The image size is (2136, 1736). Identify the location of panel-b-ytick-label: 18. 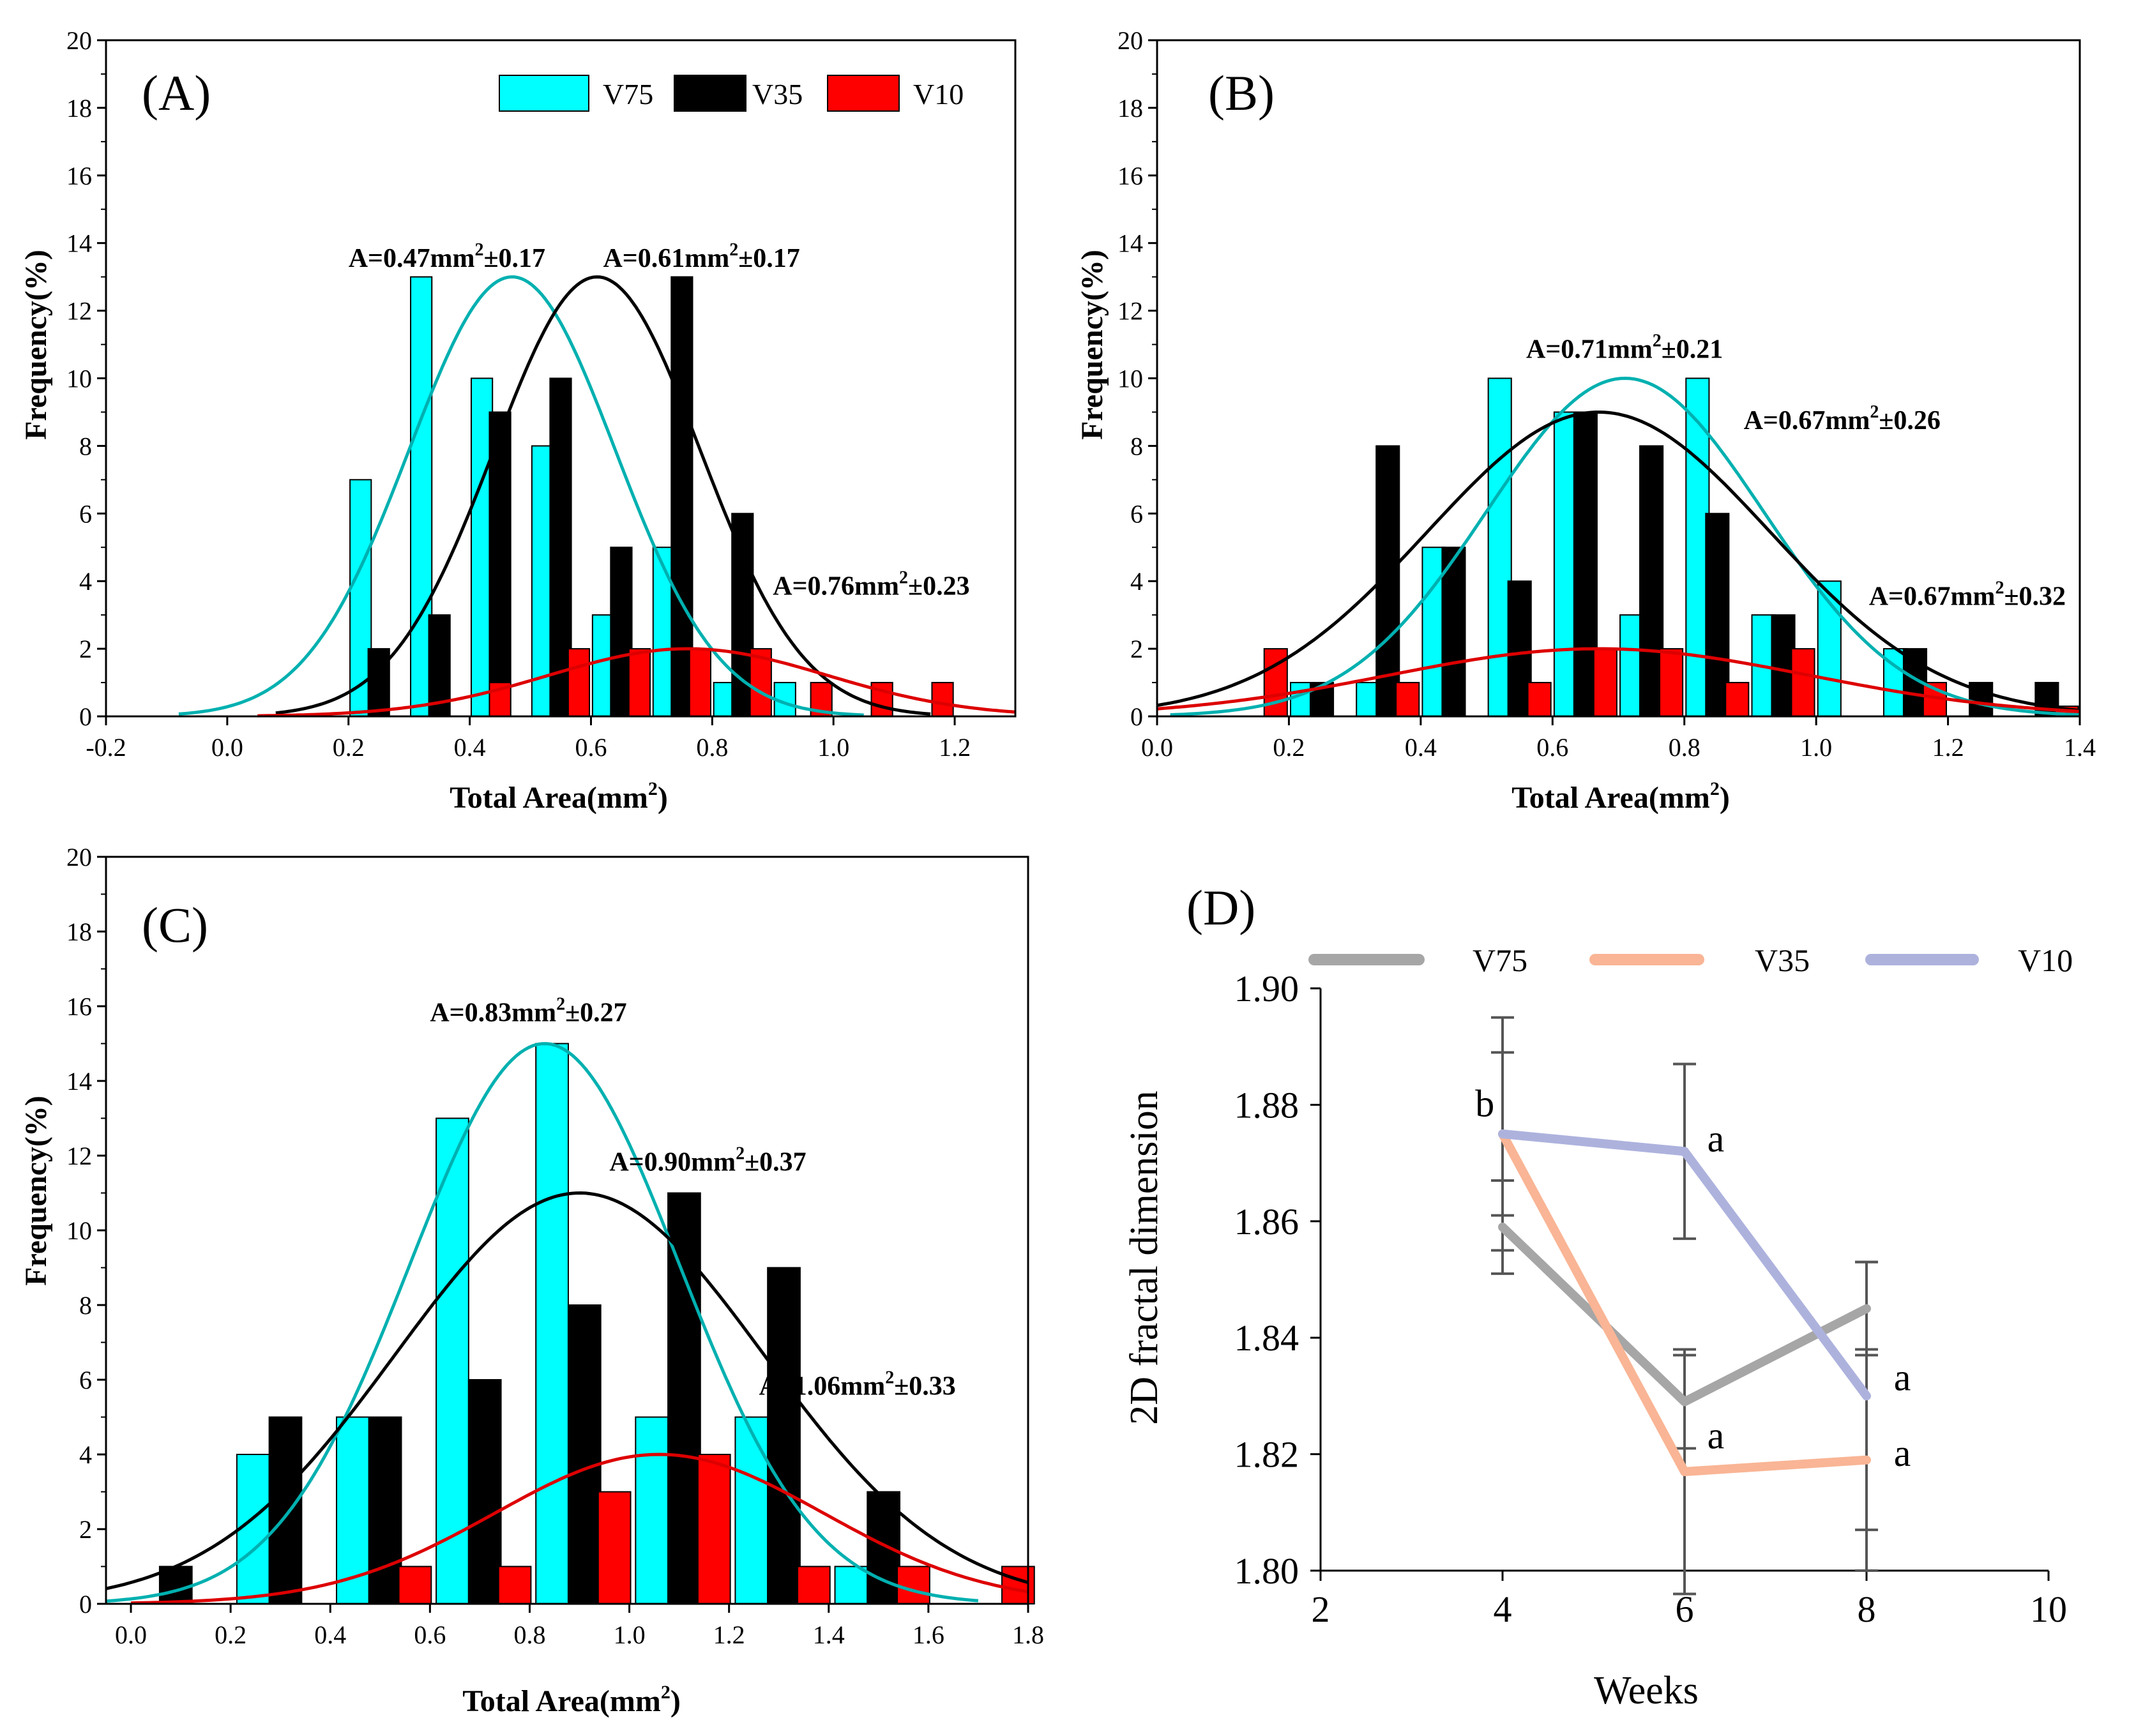
(1130, 108).